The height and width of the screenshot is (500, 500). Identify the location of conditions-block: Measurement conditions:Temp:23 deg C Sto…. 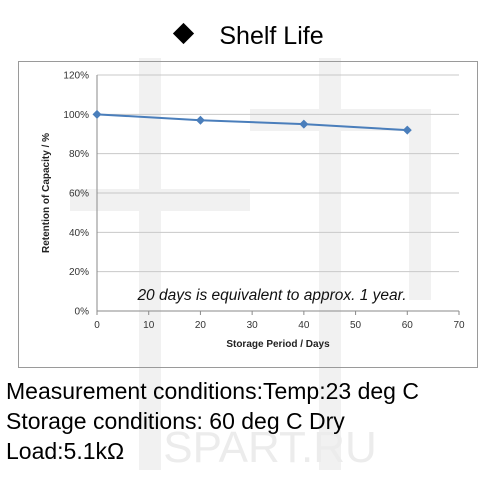
(212, 421).